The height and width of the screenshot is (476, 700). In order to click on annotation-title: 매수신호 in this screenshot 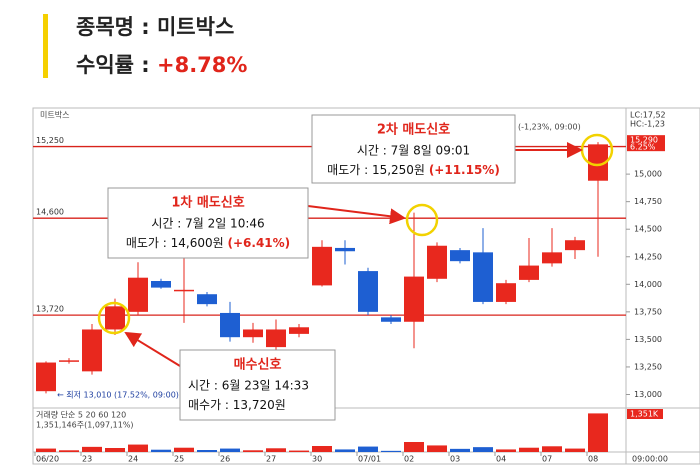, I will do `click(258, 365)`.